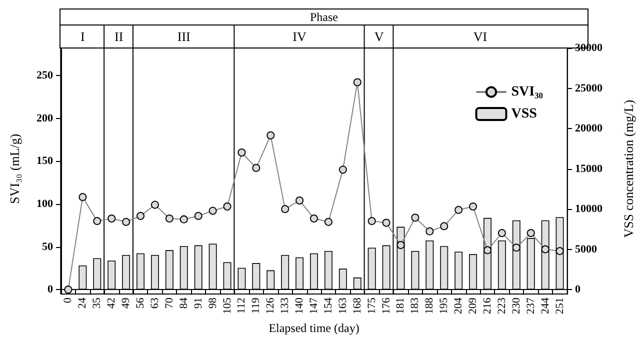 The width and height of the screenshot is (643, 339). What do you see at coordinates (516, 305) in the screenshot?
I see `x-tick-label: 230` at bounding box center [516, 305].